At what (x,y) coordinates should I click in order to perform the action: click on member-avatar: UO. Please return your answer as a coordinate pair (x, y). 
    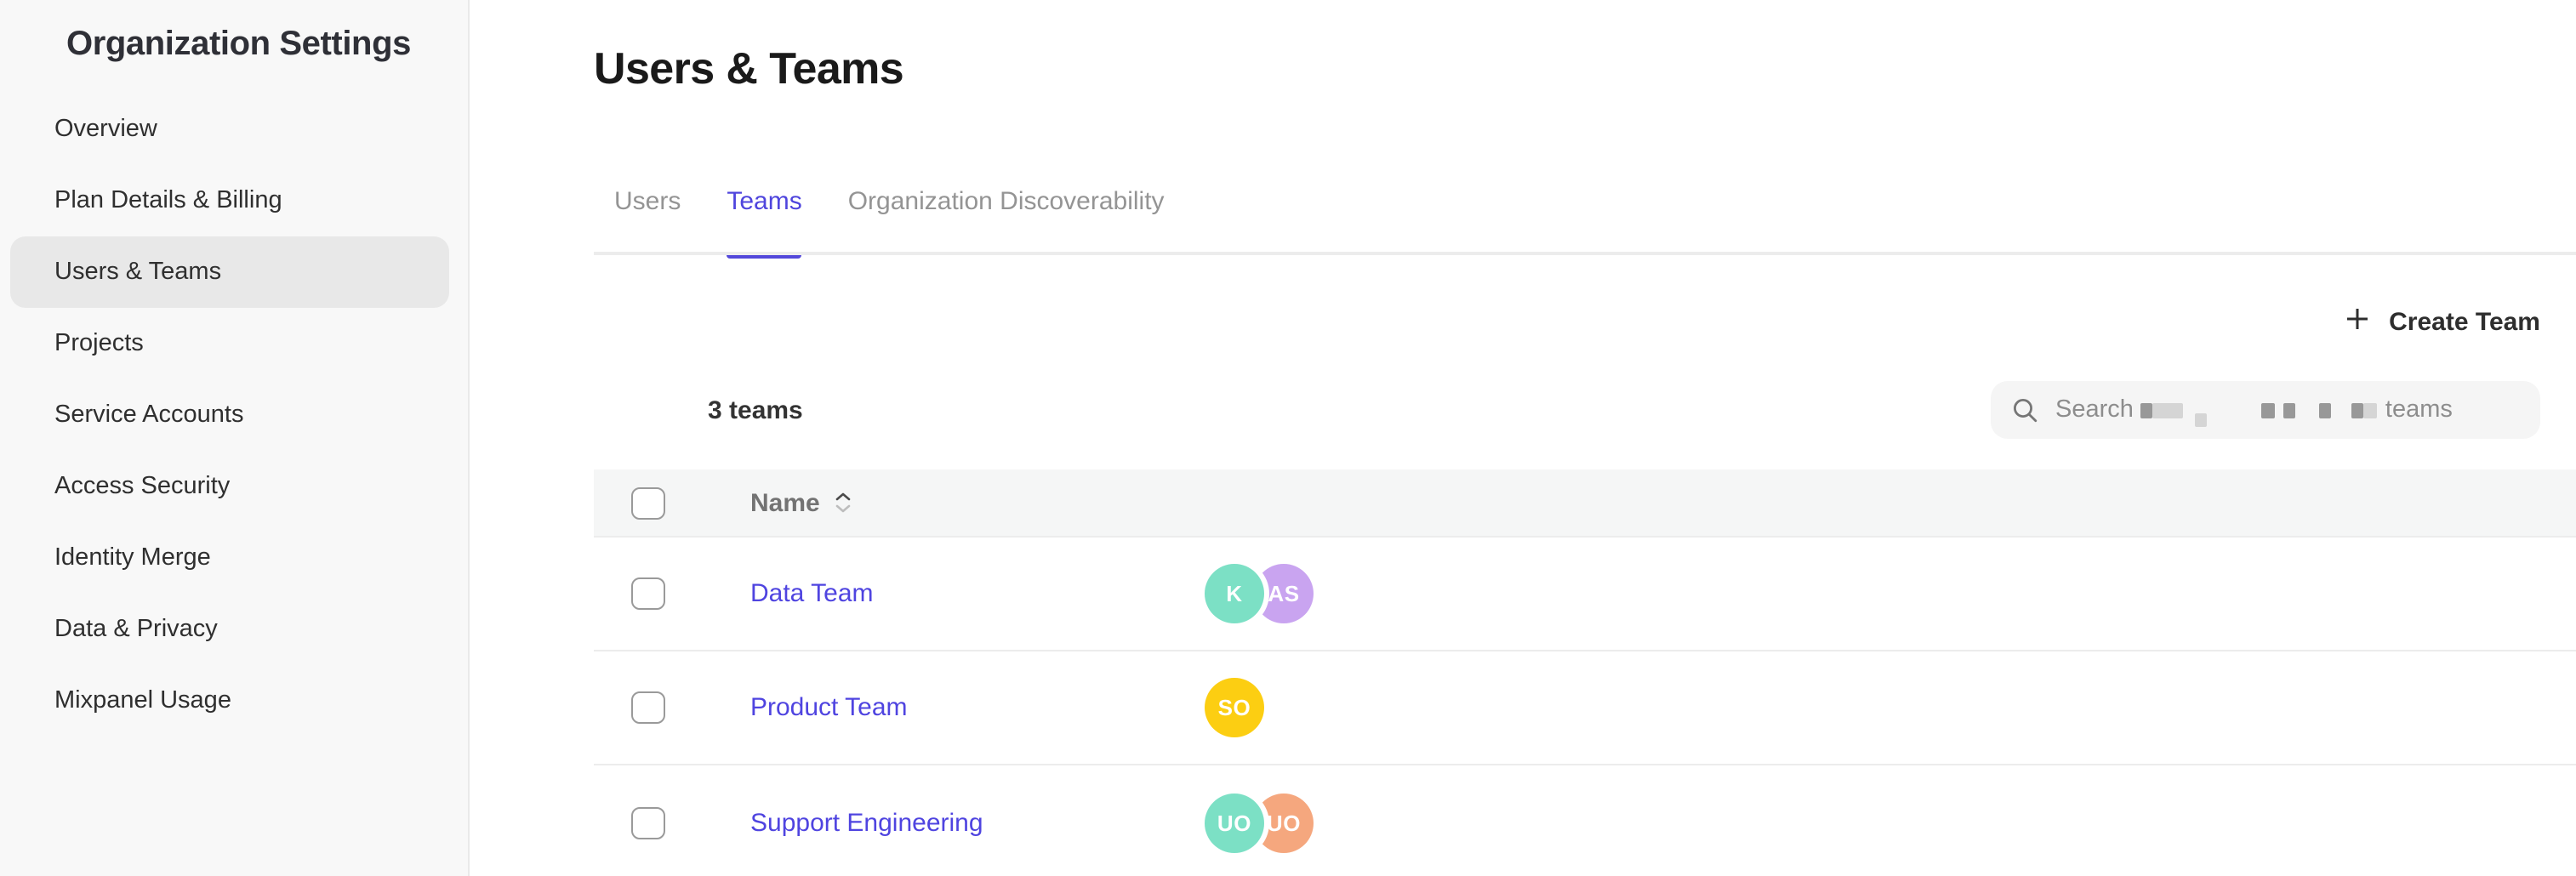
    Looking at the image, I should click on (1234, 822).